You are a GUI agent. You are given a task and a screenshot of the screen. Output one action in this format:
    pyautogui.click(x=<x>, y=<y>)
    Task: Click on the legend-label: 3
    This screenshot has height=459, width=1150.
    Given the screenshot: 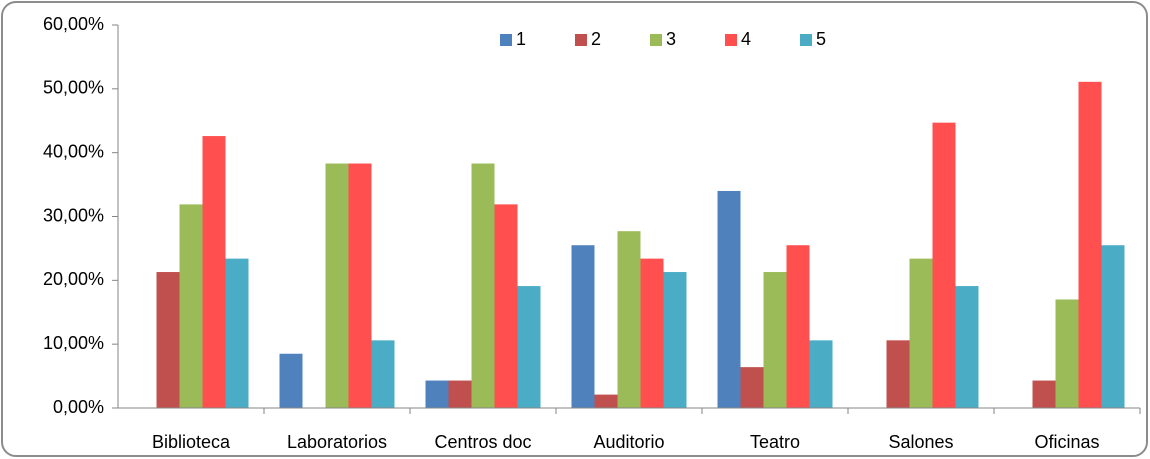 What is the action you would take?
    pyautogui.click(x=671, y=39)
    